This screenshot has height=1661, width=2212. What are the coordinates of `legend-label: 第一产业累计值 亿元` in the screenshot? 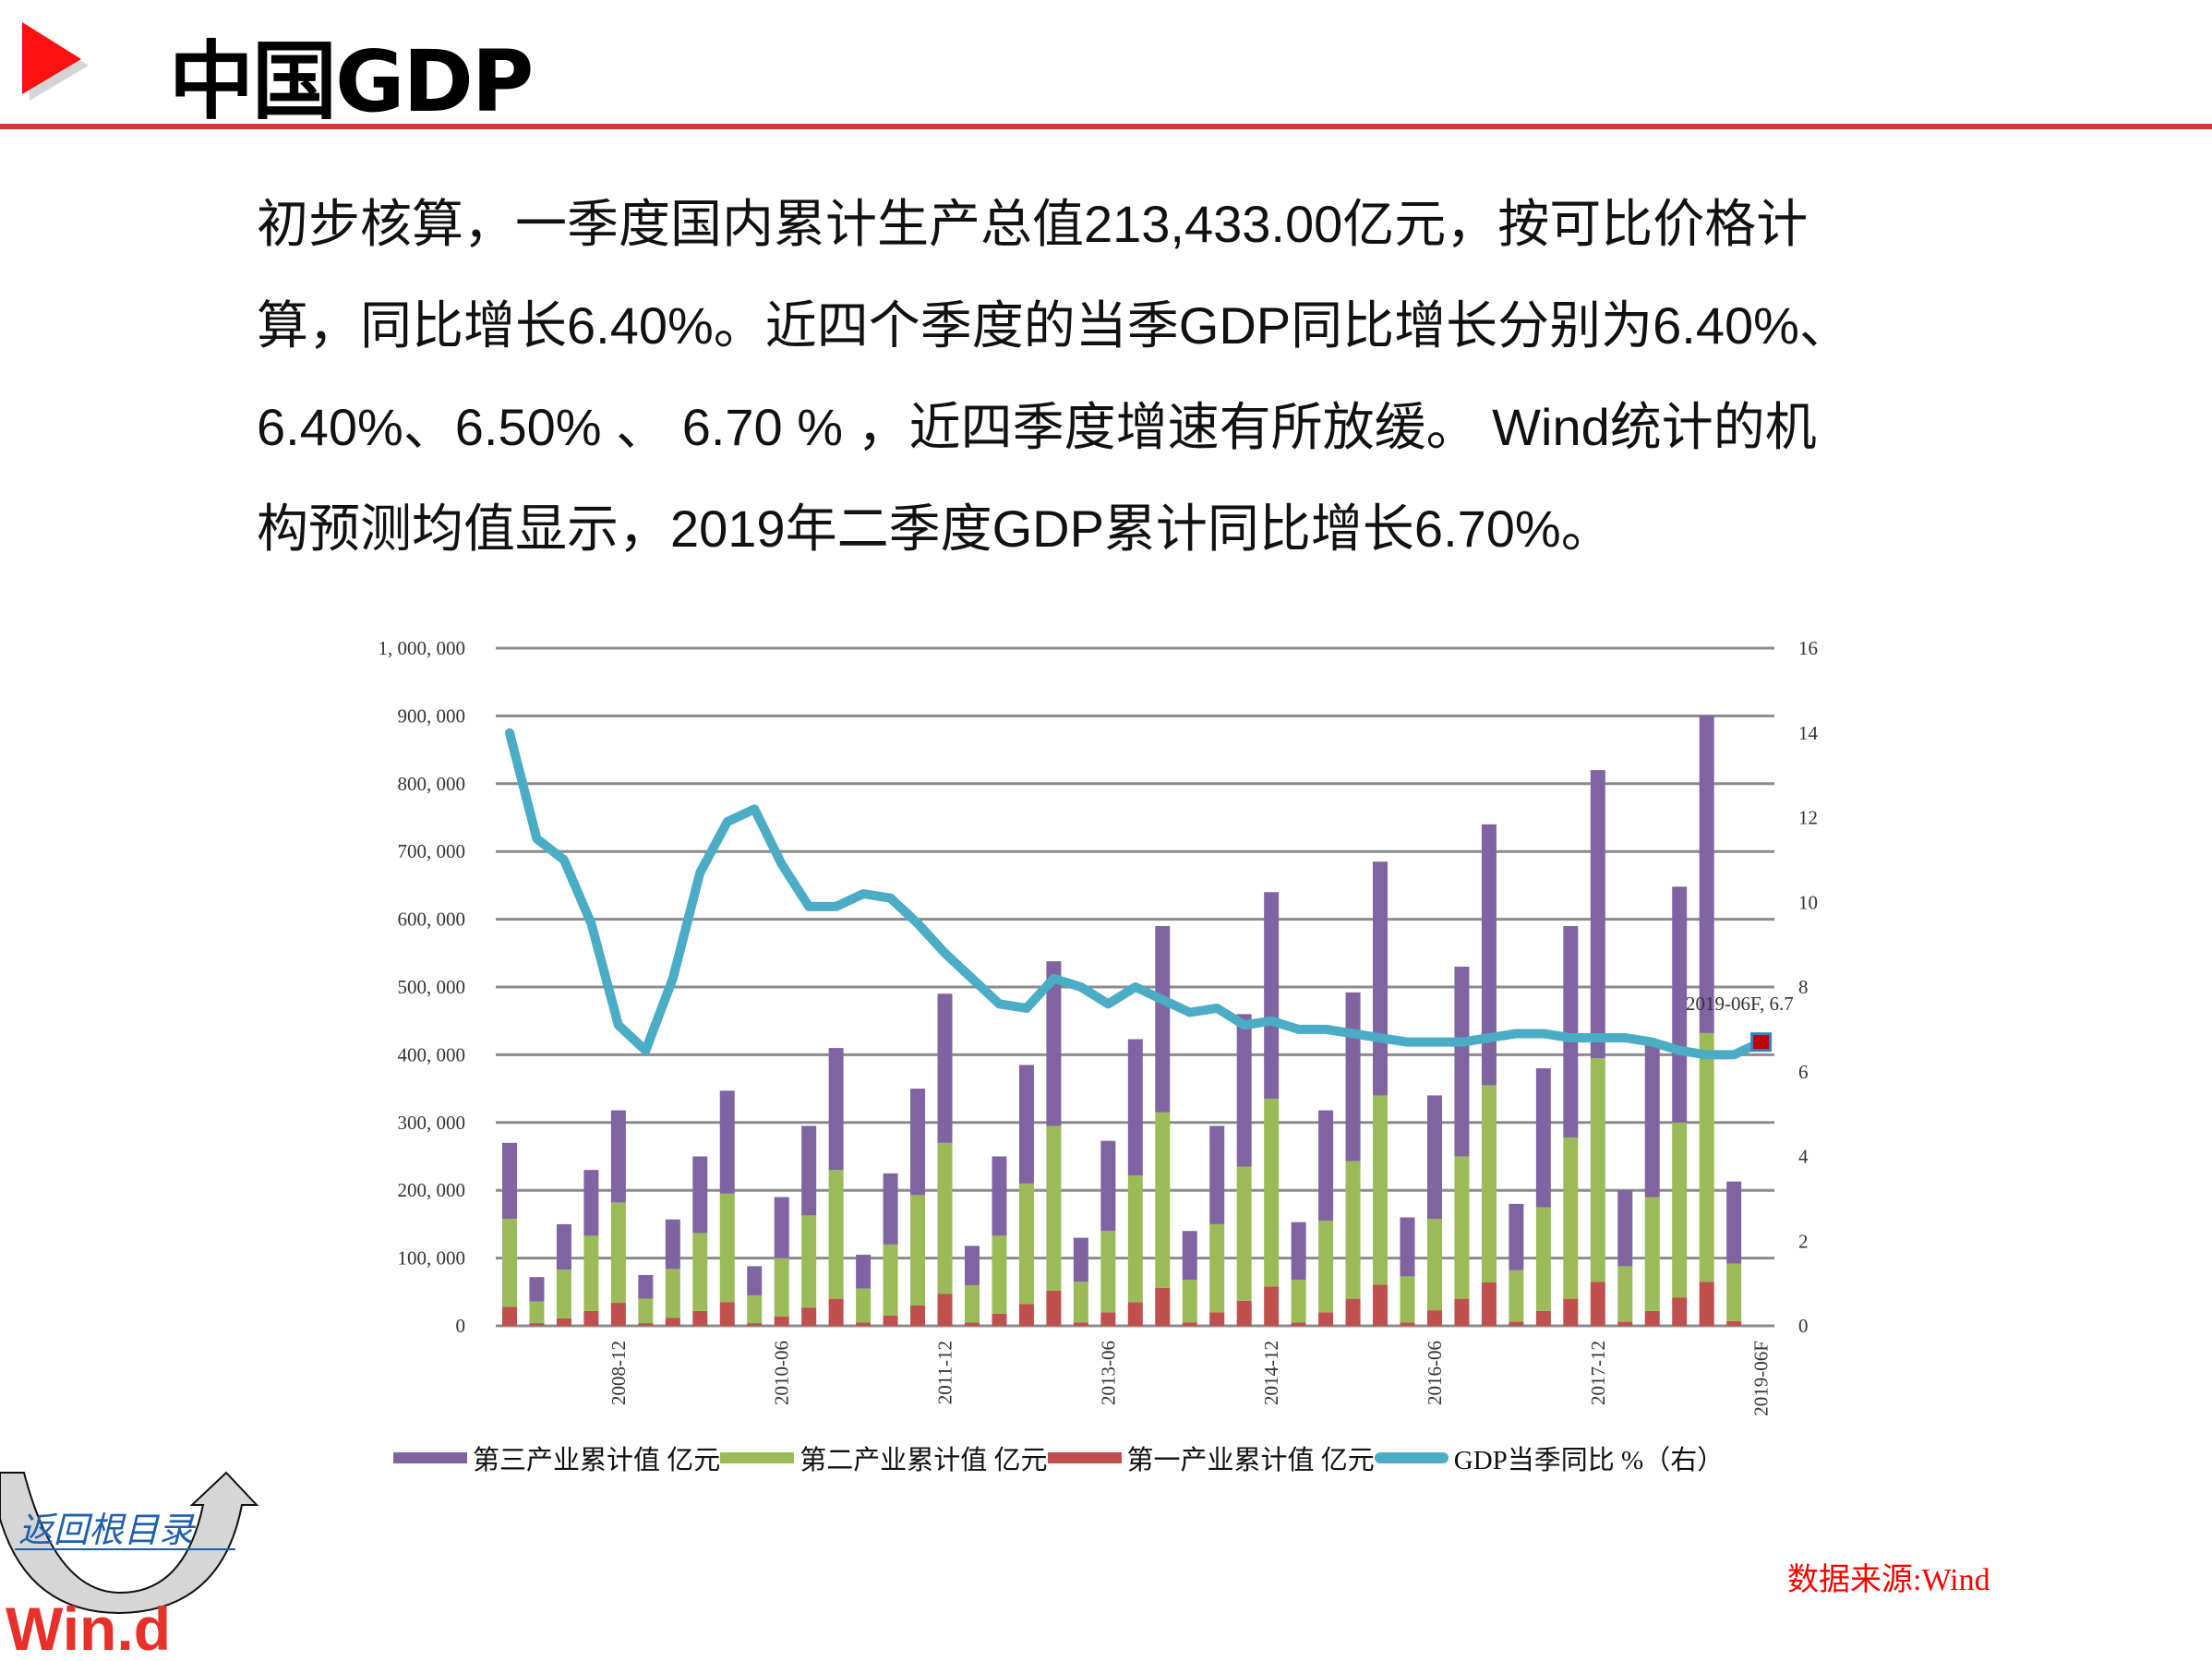 It's located at (1251, 1458).